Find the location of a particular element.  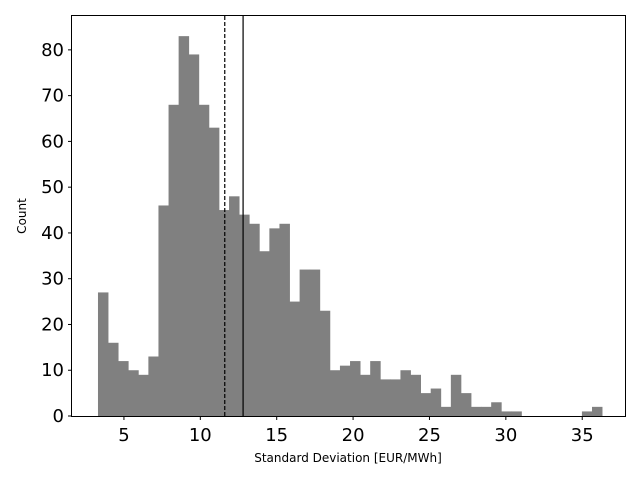

y-tick-label: 0 is located at coordinates (58, 416).